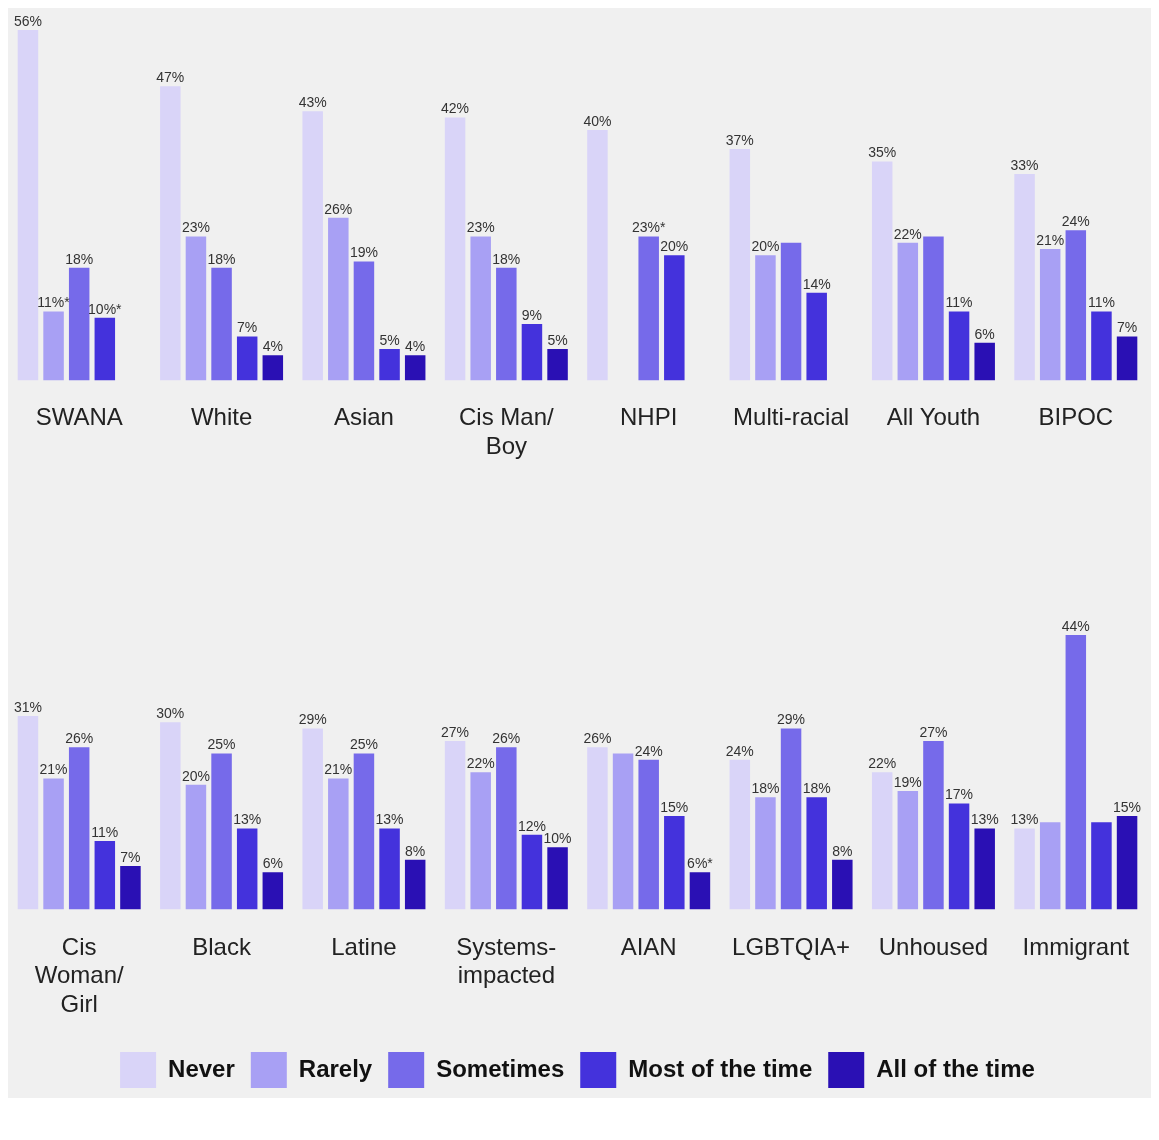 The height and width of the screenshot is (1140, 1159). Describe the element at coordinates (791, 946) in the screenshot. I see `x-tick-label: LGBTQIA+` at that location.